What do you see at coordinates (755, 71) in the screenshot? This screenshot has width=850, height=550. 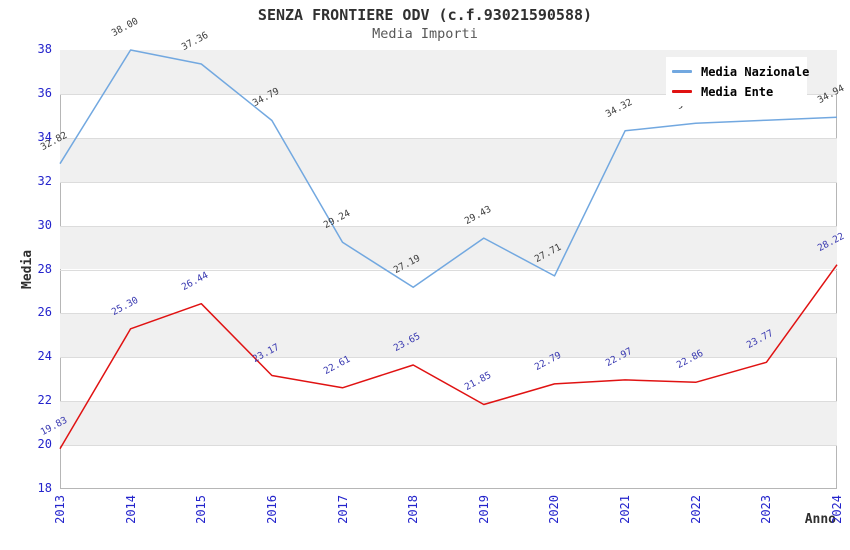 I see `legend-label: Media Nazionale` at bounding box center [755, 71].